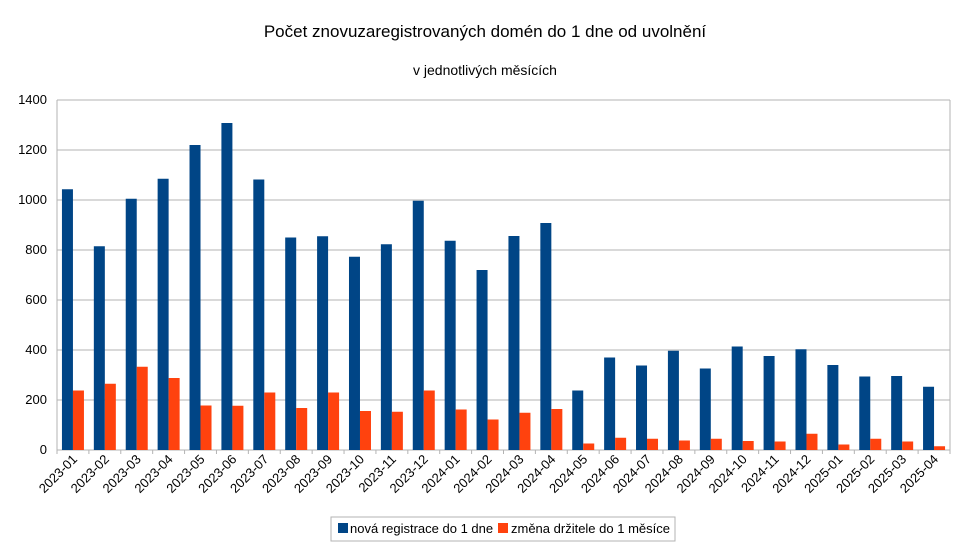 This screenshot has height=545, width=970. I want to click on y-tick-label: 1200, so click(32, 149).